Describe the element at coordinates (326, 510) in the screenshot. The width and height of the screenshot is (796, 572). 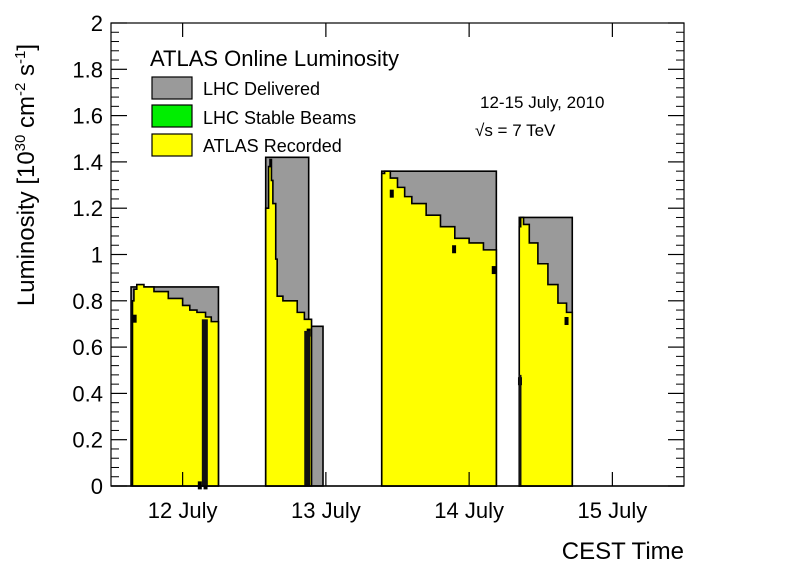
I see `x-tick-label: 13 July` at that location.